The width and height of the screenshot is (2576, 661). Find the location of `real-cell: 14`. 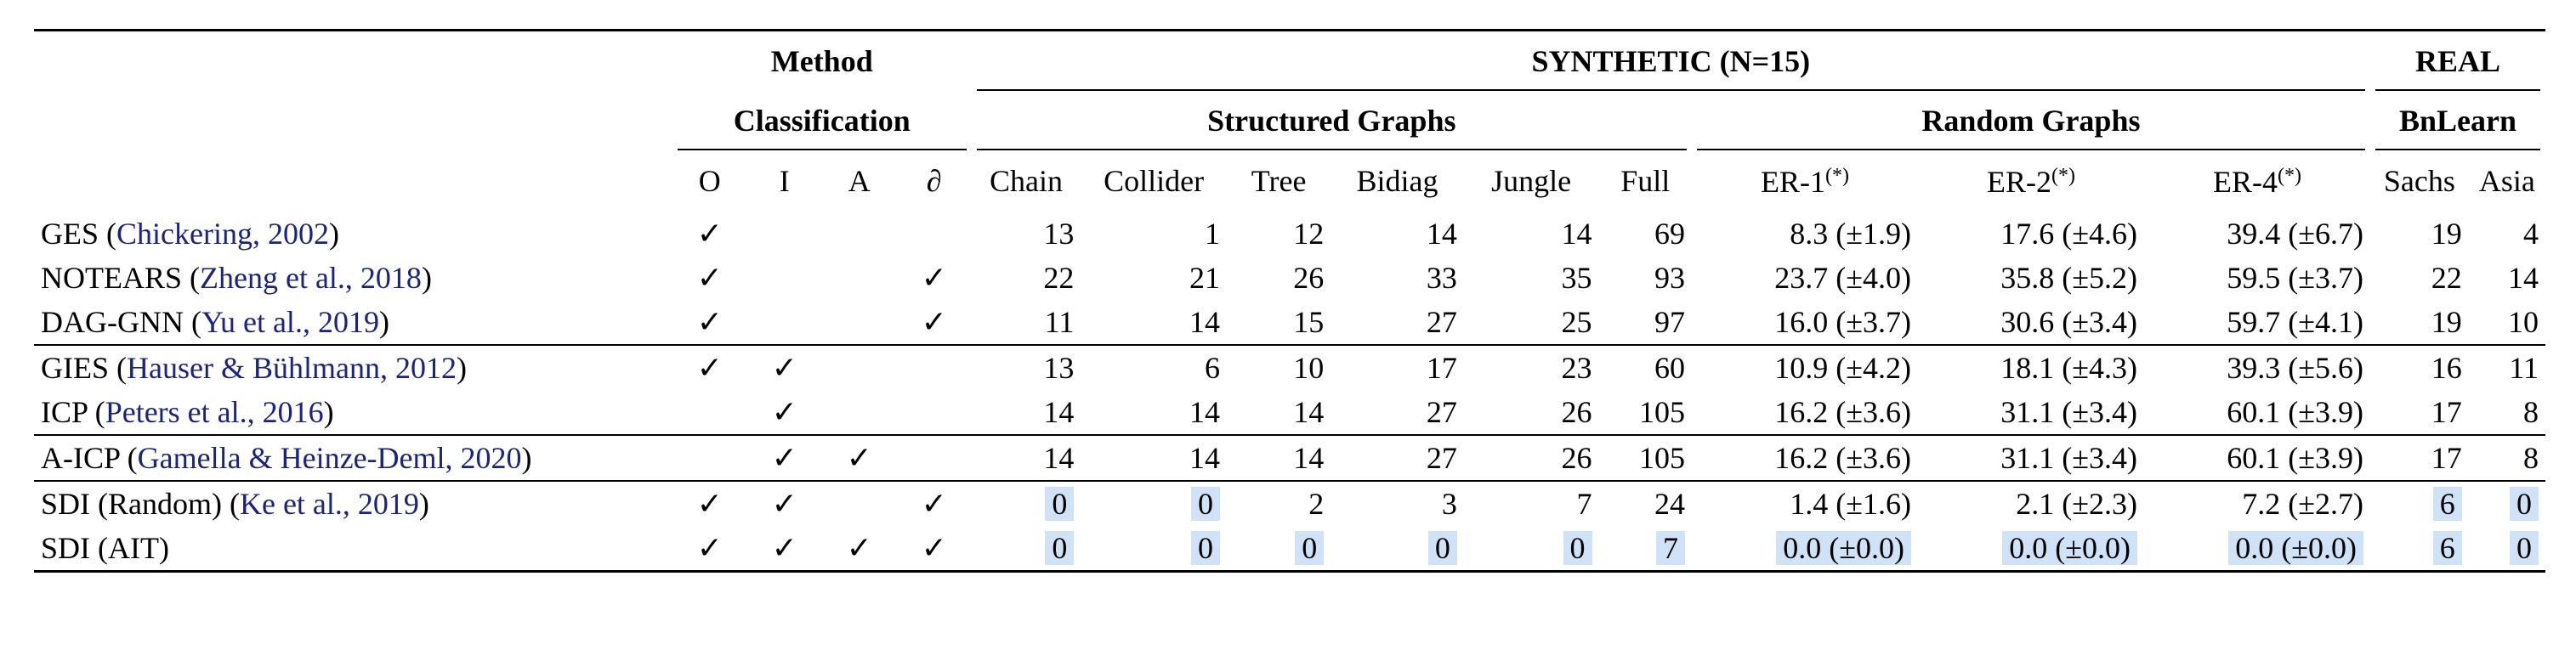

real-cell: 14 is located at coordinates (2507, 278).